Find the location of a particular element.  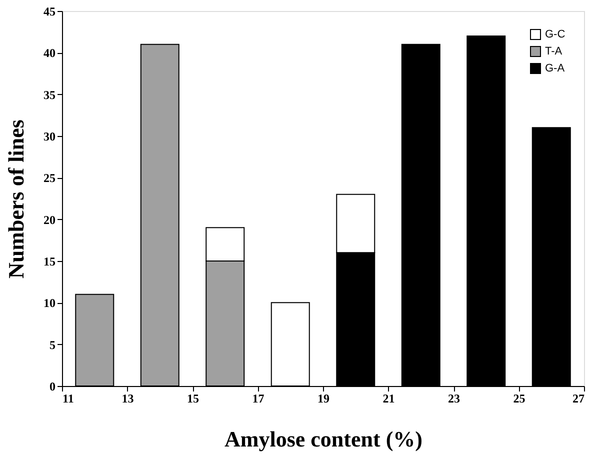

y-tick-label: 45 is located at coordinates (50, 11).